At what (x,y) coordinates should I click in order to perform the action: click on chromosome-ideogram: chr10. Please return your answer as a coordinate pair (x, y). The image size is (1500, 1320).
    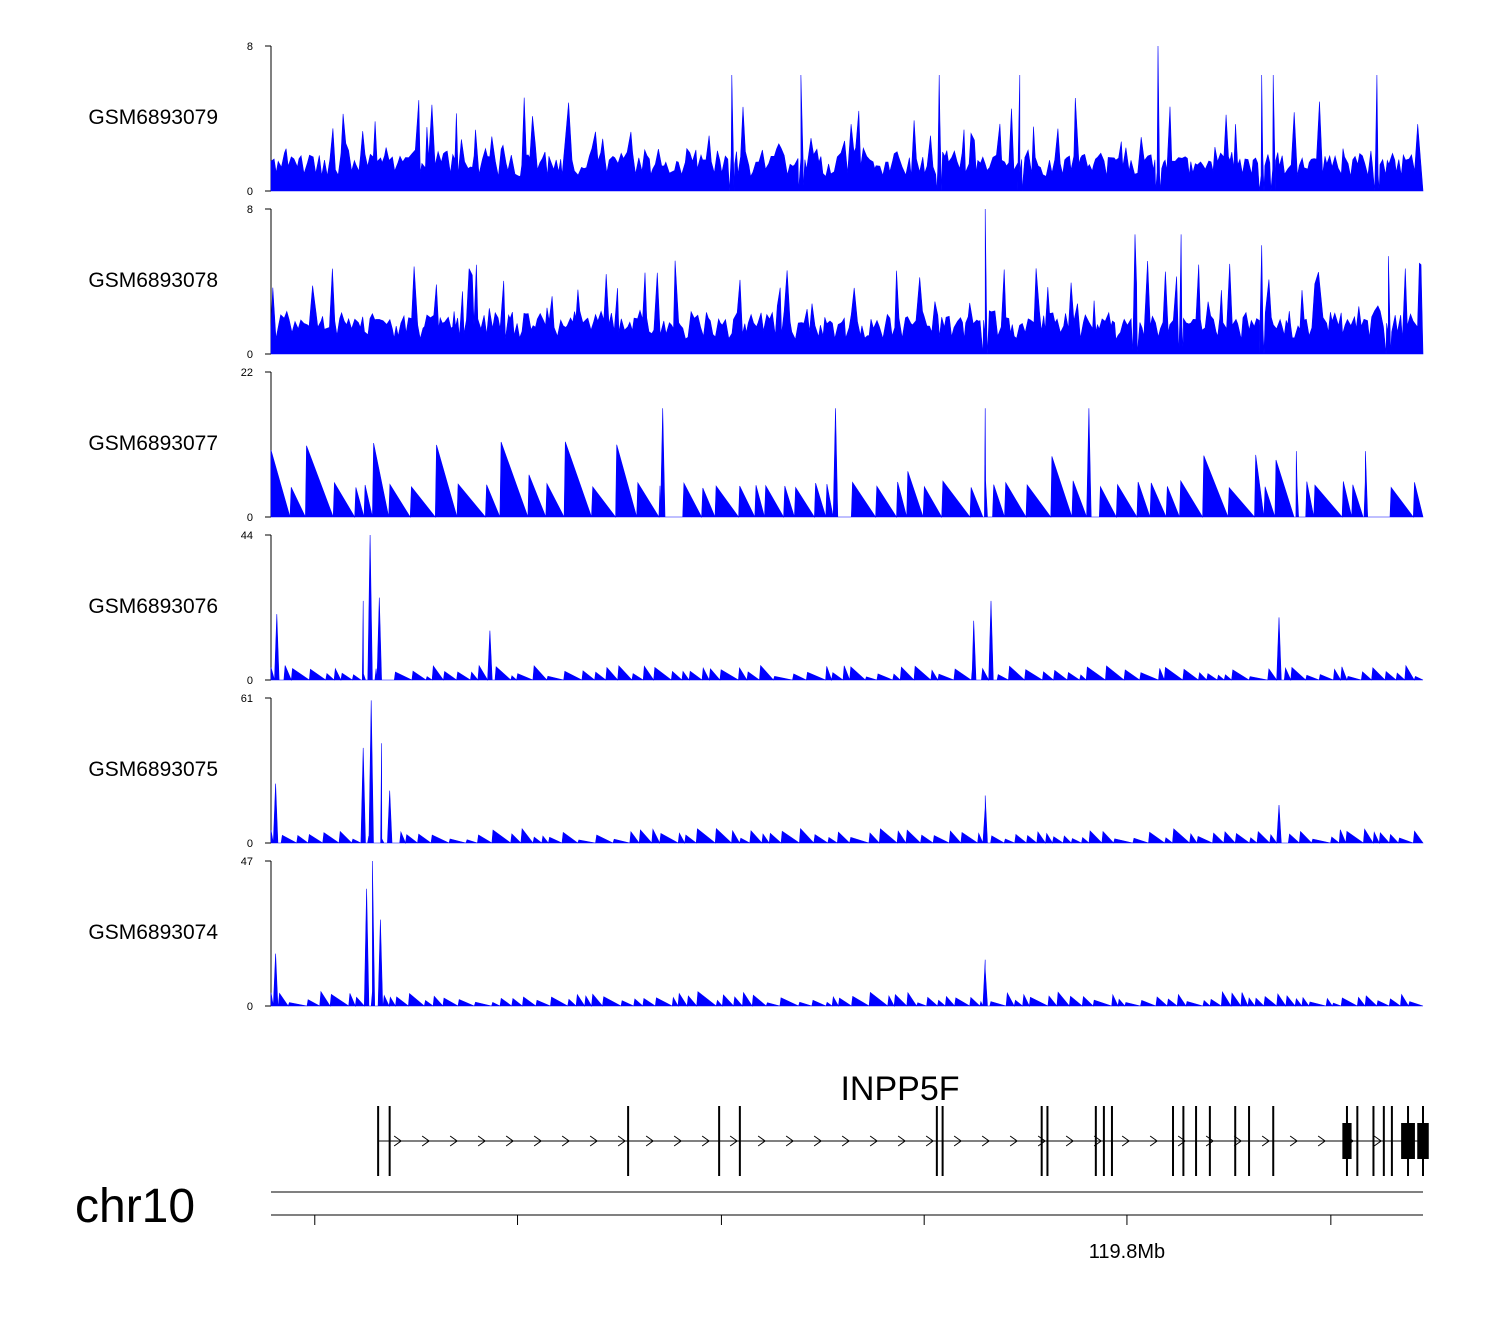
    Looking at the image, I should click on (749, 1206).